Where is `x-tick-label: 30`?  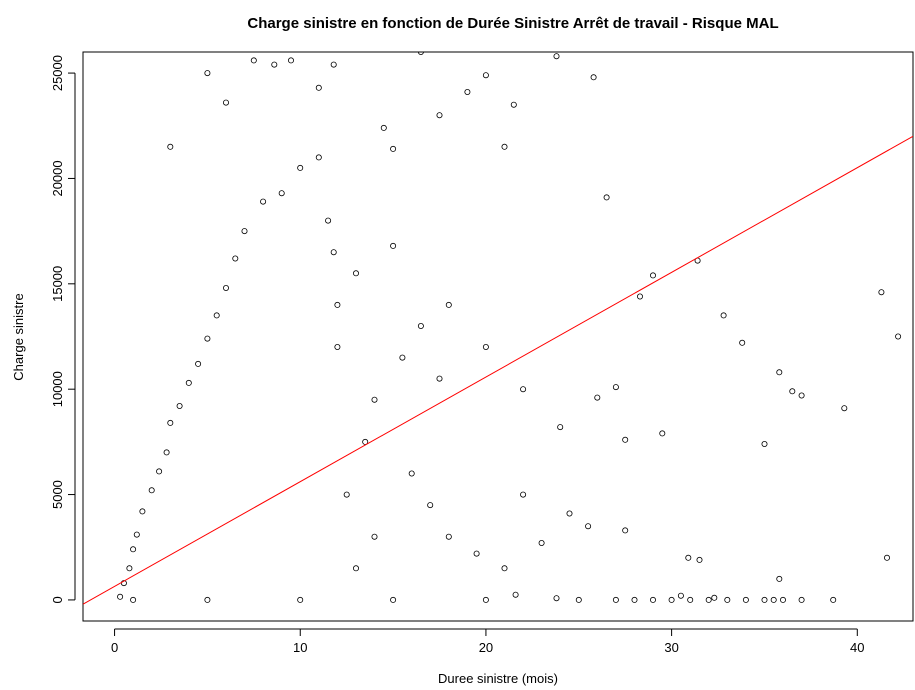
x-tick-label: 30 is located at coordinates (671, 647).